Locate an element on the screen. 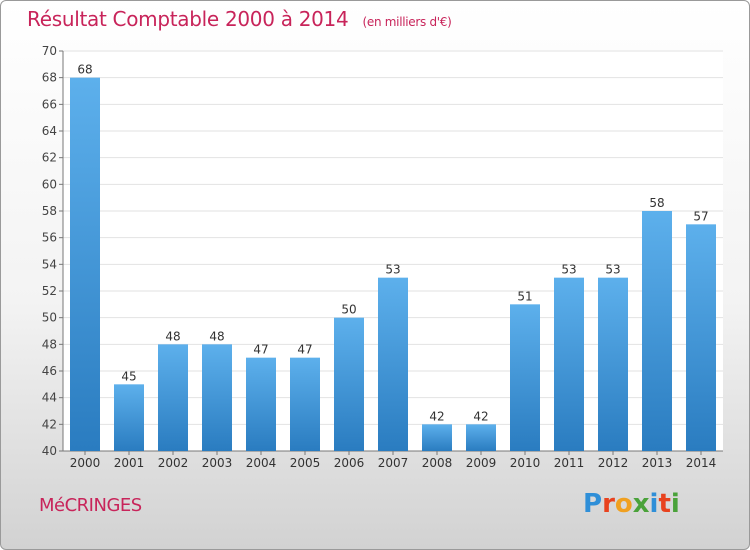  y-tick-label: 46 is located at coordinates (49, 371).